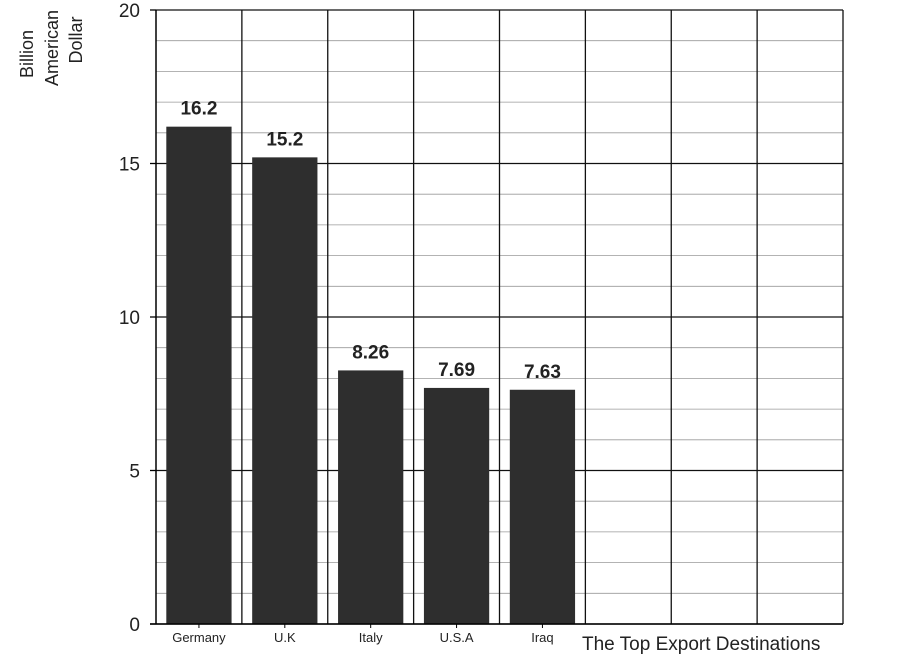 The height and width of the screenshot is (664, 908). Describe the element at coordinates (370, 352) in the screenshot. I see `data-label: 8.26` at that location.